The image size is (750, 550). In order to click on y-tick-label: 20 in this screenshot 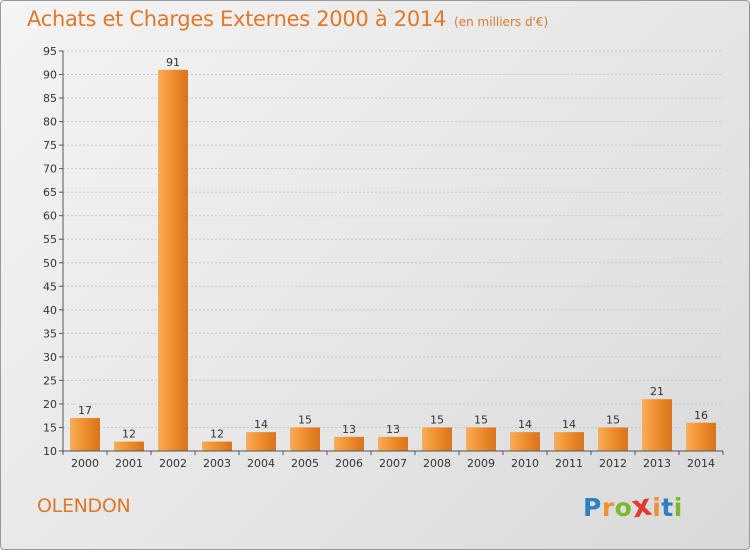, I will do `click(50, 404)`.